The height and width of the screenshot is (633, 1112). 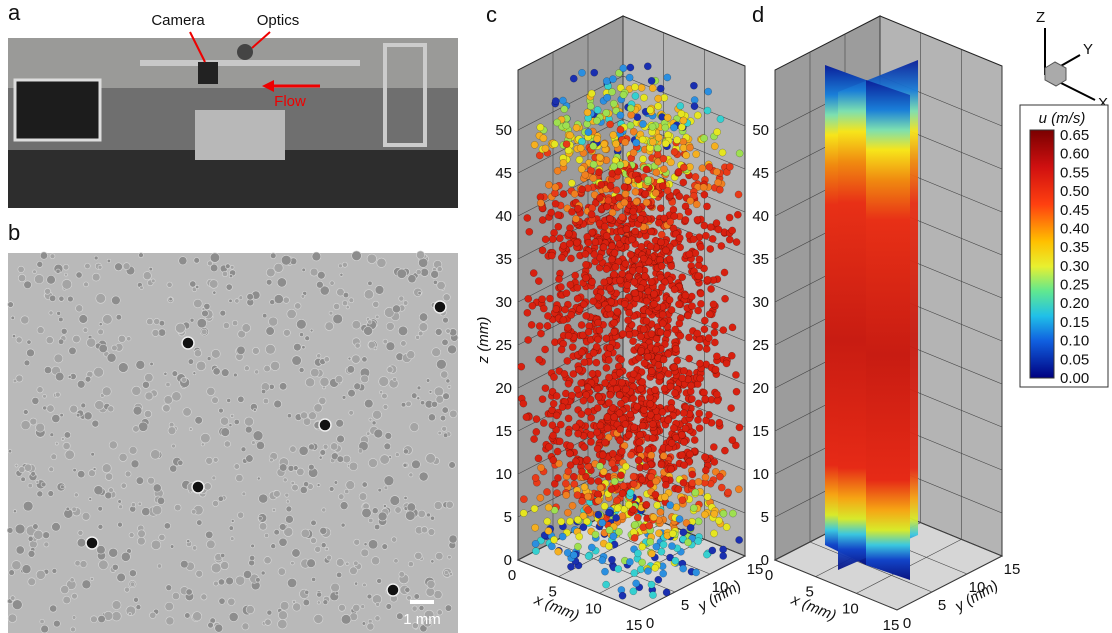 What do you see at coordinates (1074, 341) in the screenshot?
I see `colorbar-label: 0.10` at bounding box center [1074, 341].